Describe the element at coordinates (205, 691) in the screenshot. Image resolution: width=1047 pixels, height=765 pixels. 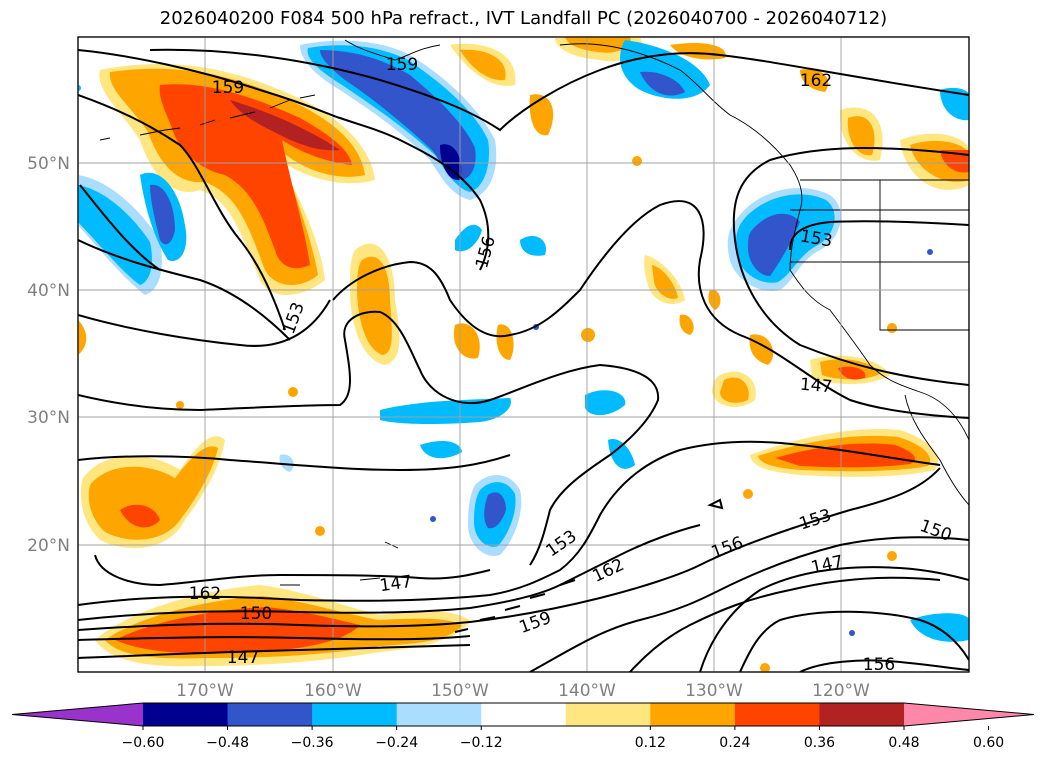
I see `lon-label: 170°W` at that location.